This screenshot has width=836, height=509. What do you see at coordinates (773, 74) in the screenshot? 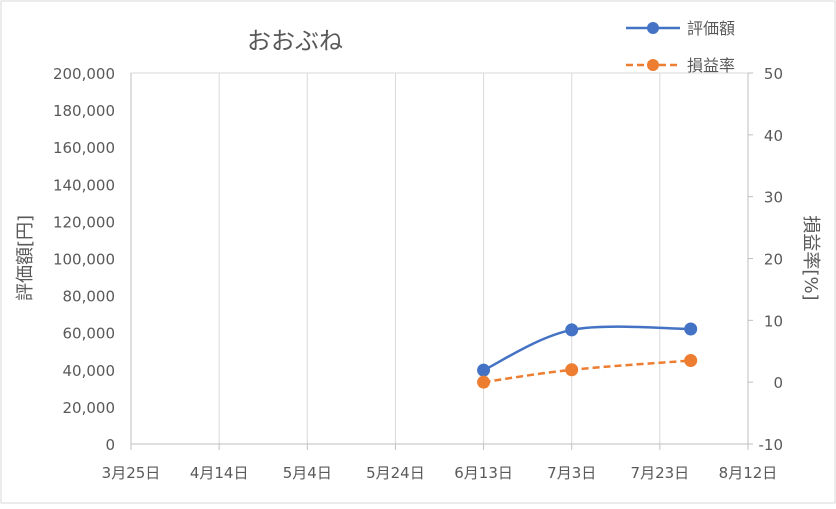
I see `y-right-tick-label: 50` at bounding box center [773, 74].